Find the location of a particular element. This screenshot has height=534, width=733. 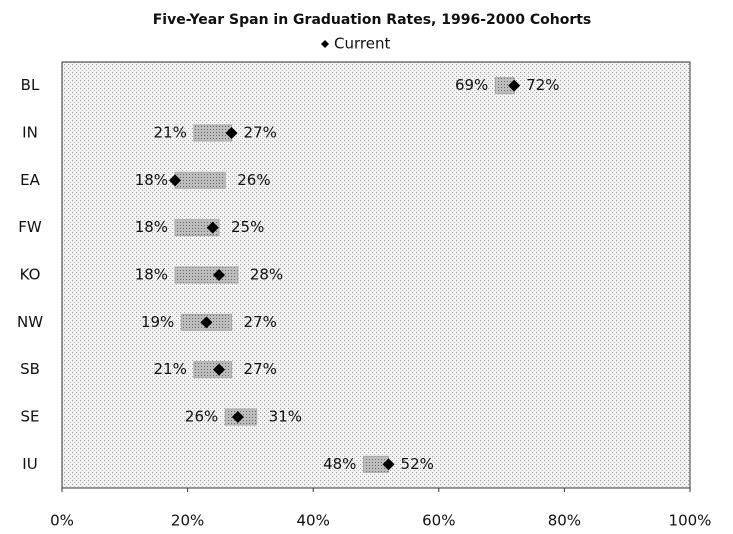

y-tick-label: FW is located at coordinates (30, 227).